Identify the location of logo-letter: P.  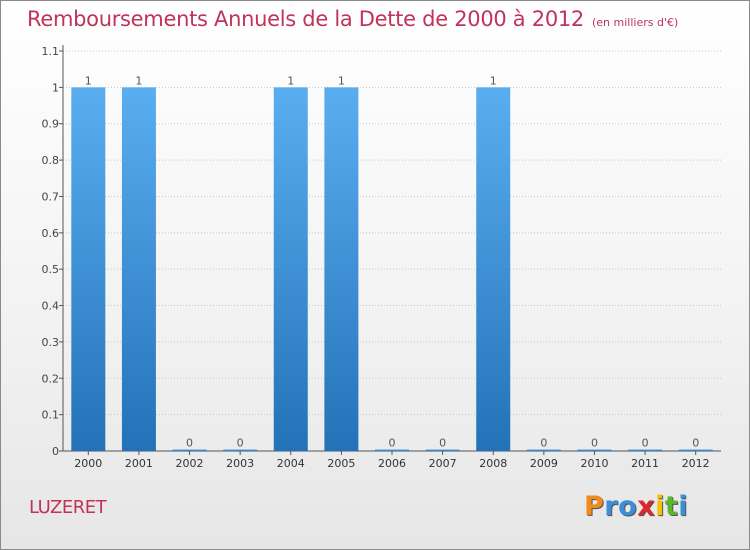
(594, 506).